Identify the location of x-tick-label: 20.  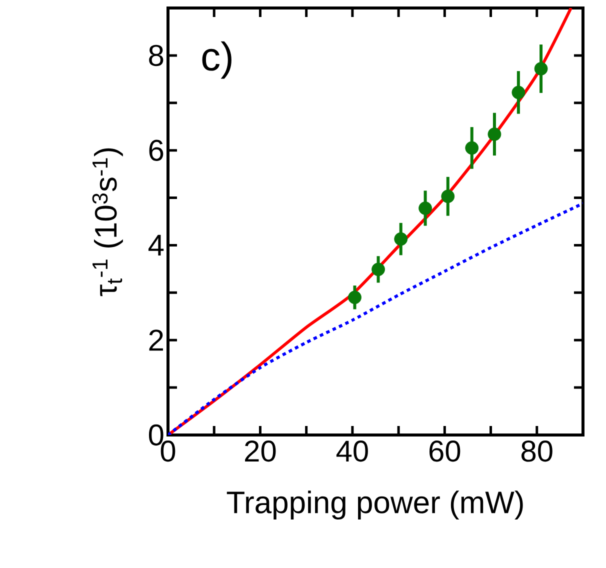
(260, 451).